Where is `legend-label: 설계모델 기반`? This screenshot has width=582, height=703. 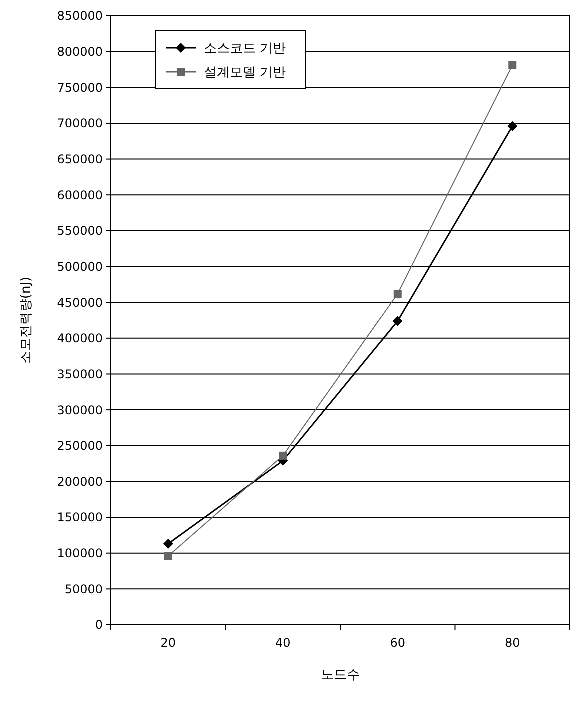
legend-label: 설계모델 기반 is located at coordinates (245, 73).